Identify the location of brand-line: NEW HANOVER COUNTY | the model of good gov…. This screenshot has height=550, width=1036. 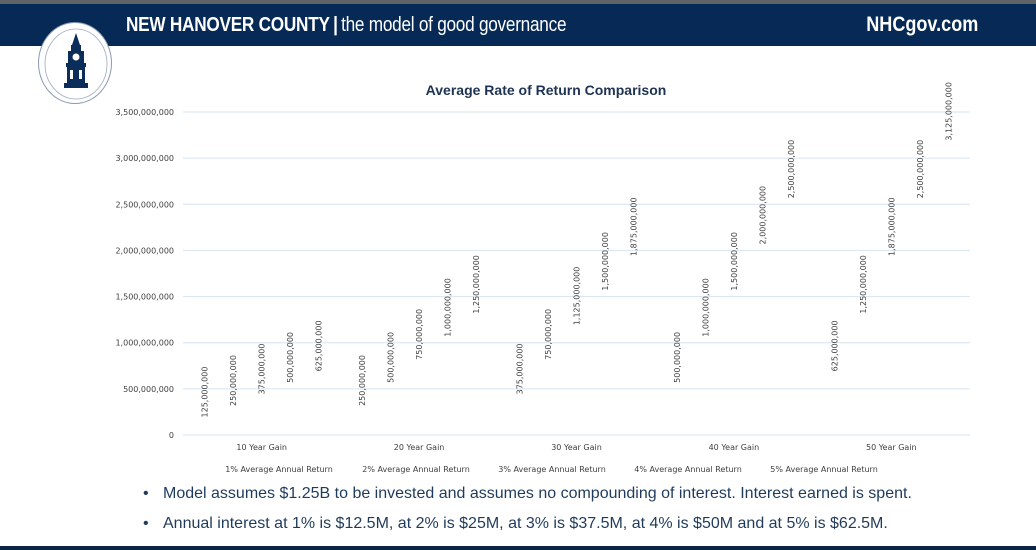
(346, 25).